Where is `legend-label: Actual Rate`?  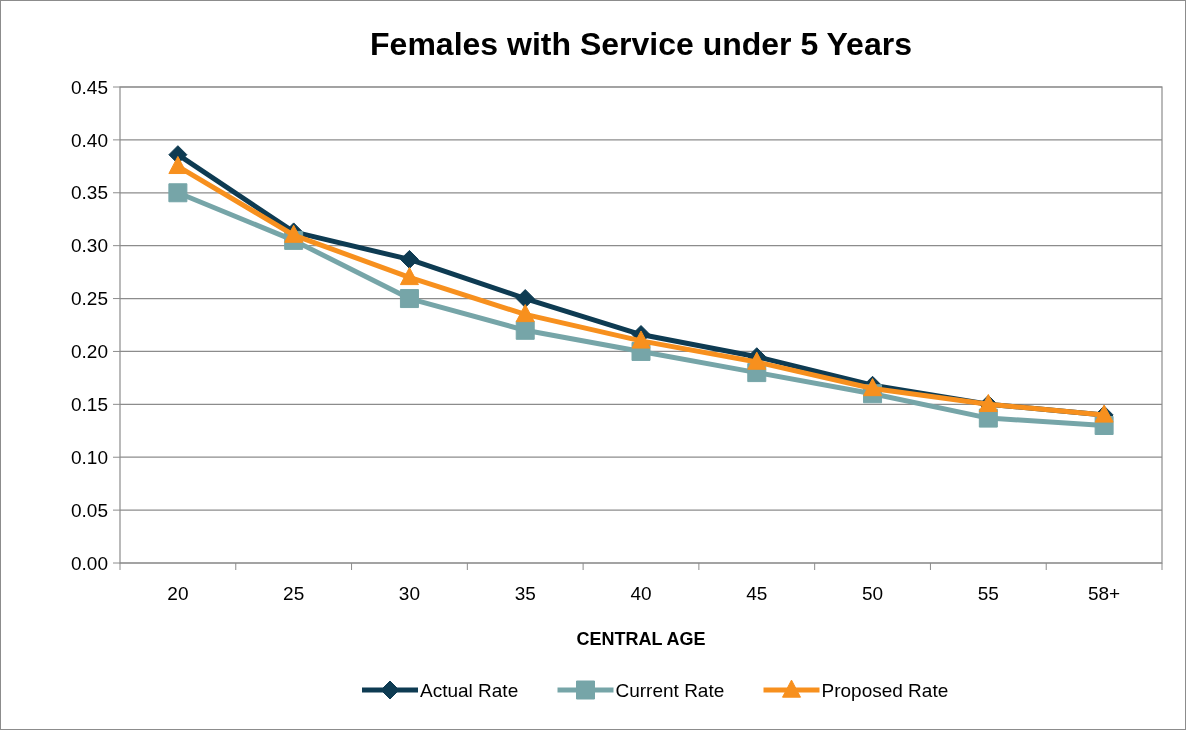
legend-label: Actual Rate is located at coordinates (469, 690).